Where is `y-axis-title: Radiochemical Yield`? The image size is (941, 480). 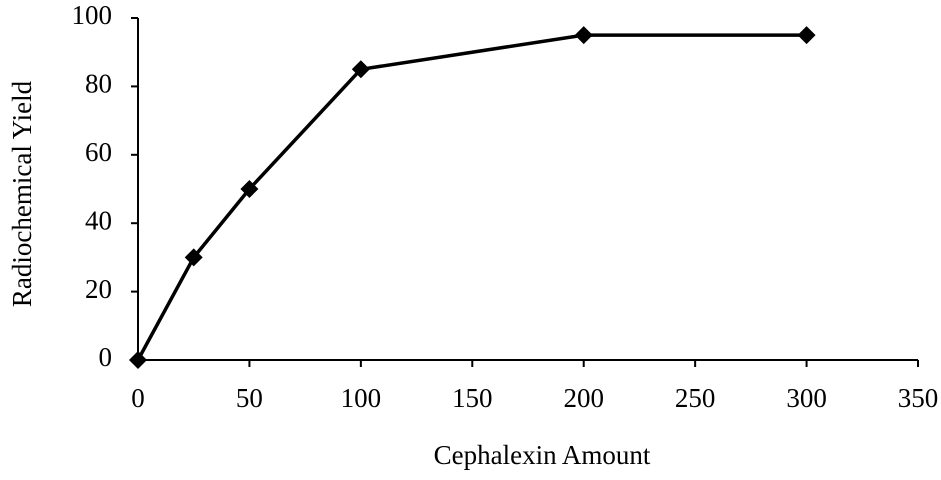 y-axis-title: Radiochemical Yield is located at coordinates (22, 193).